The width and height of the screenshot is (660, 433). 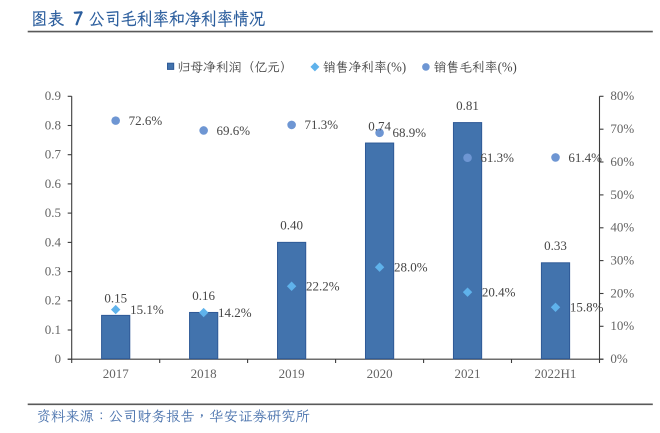 What do you see at coordinates (622, 325) in the screenshot?
I see `svg-text: 10%` at bounding box center [622, 325].